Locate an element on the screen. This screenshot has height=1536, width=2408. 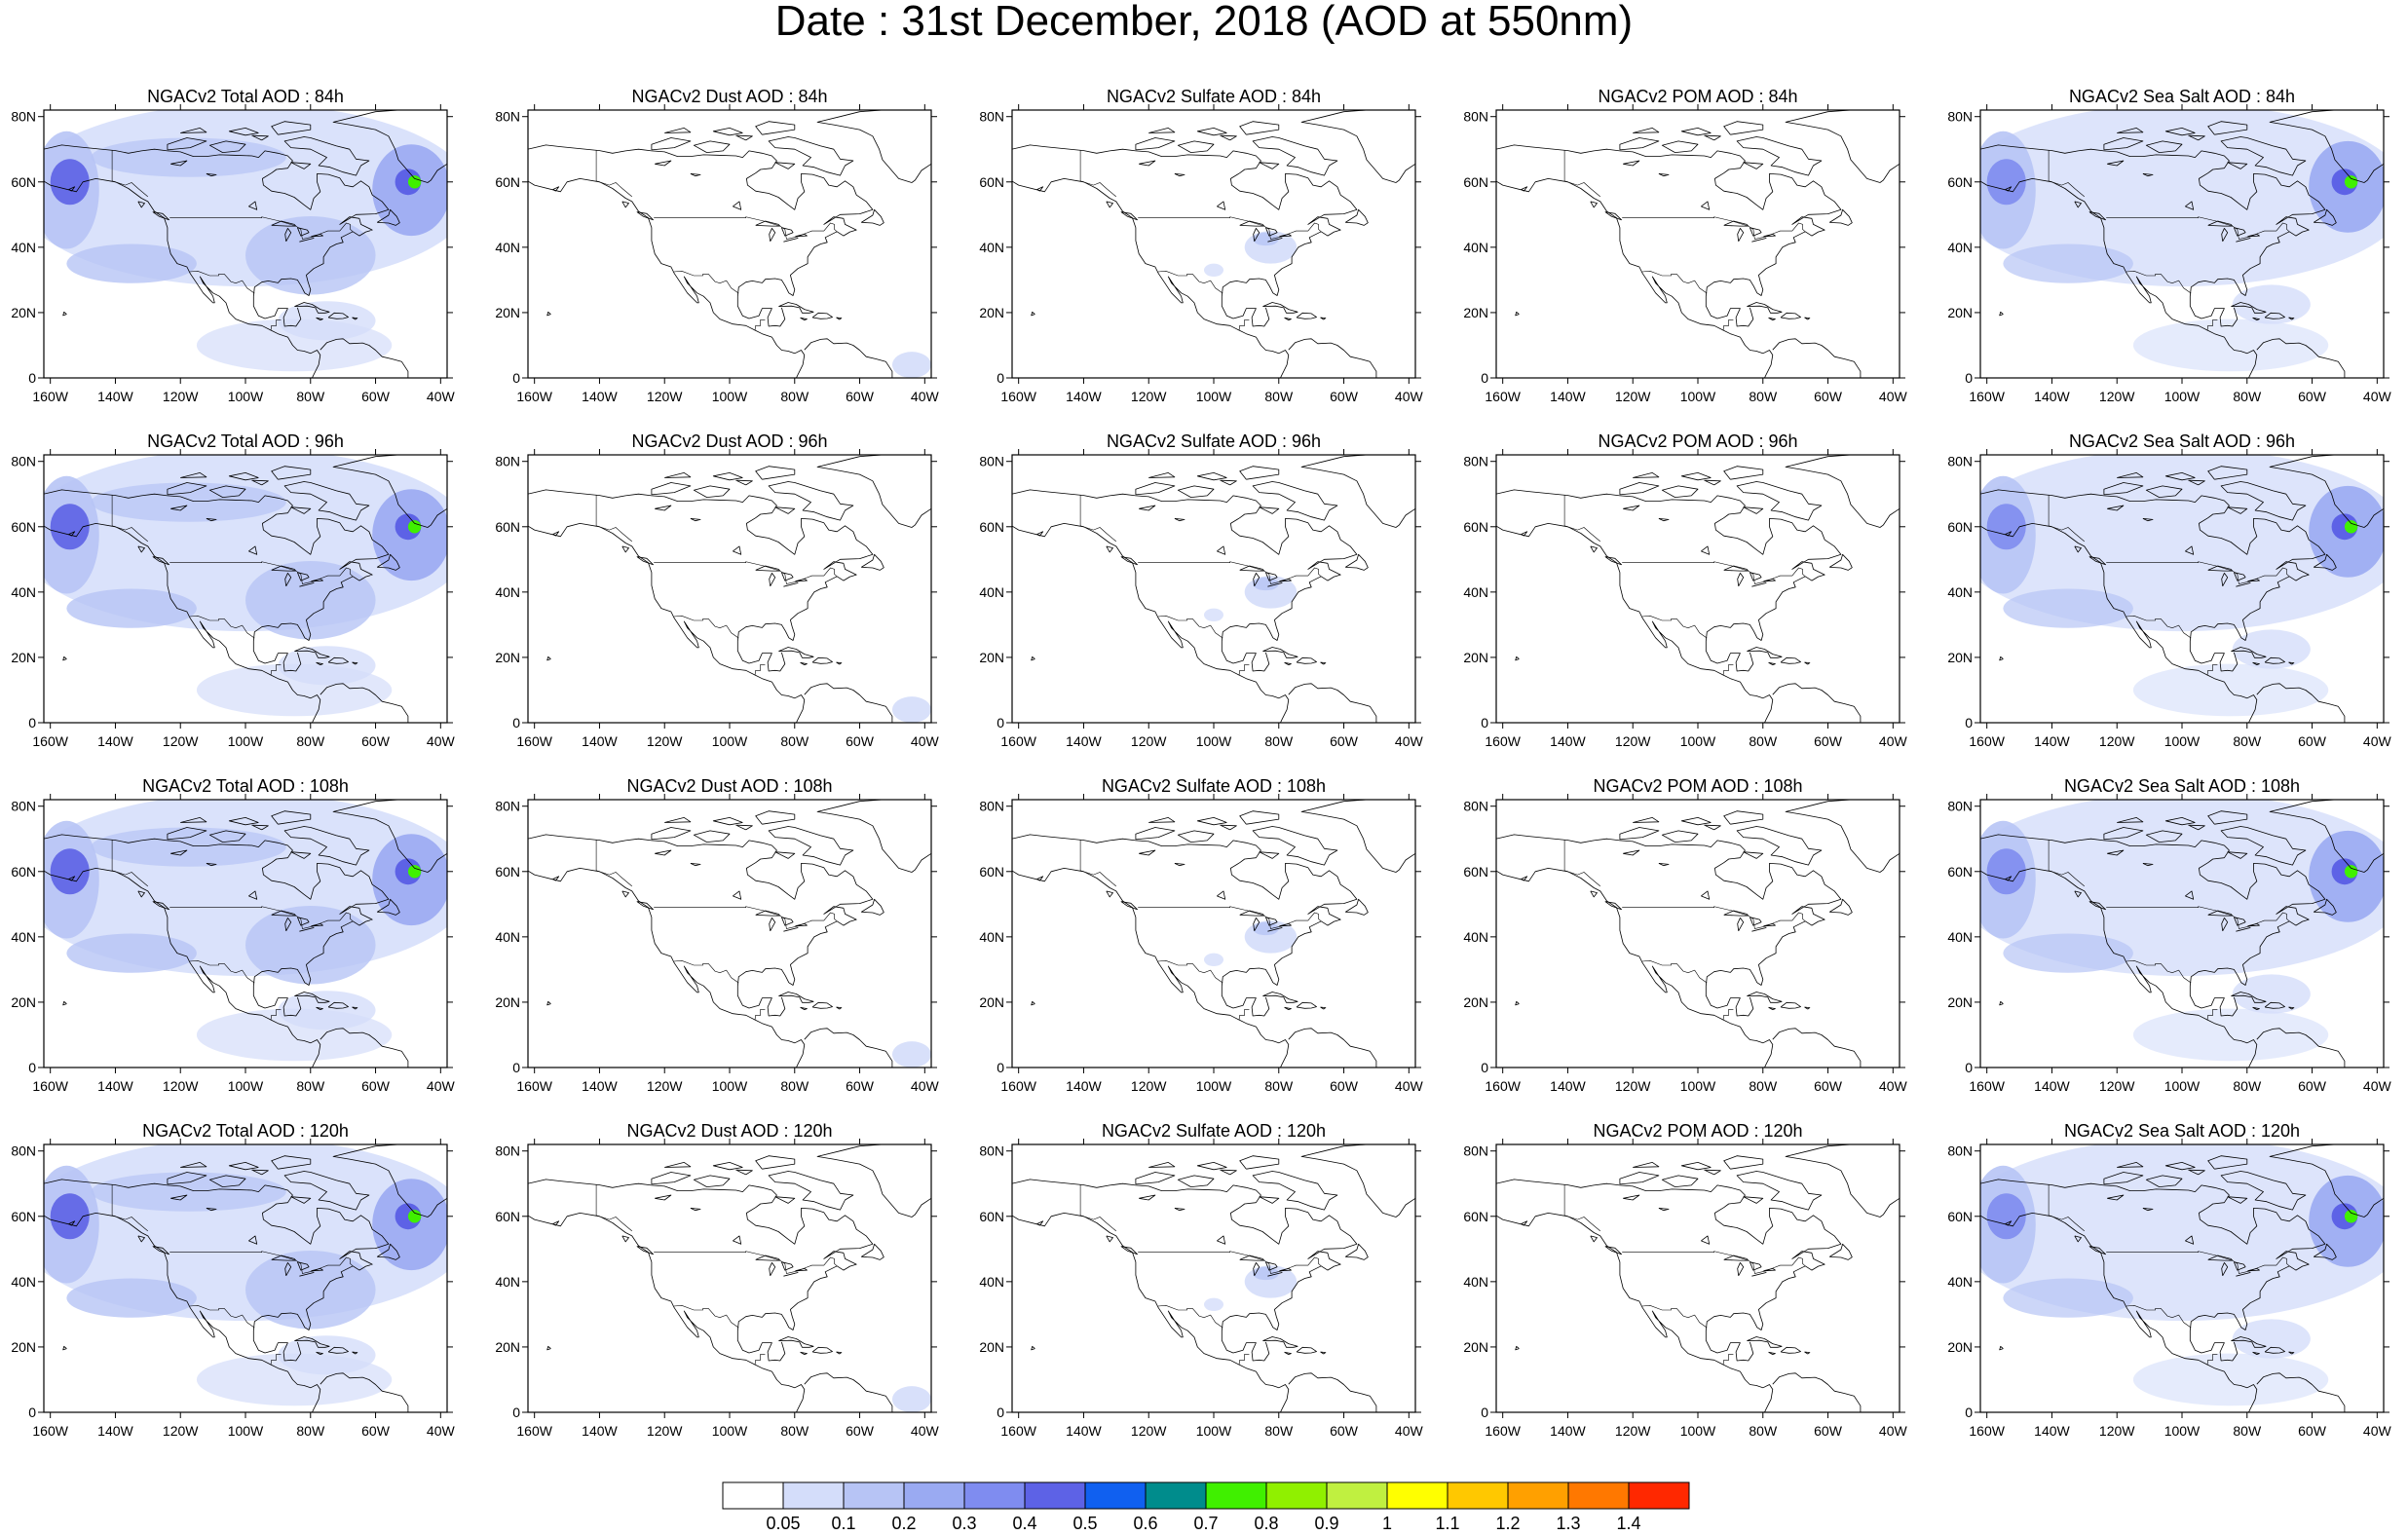
colorbar-label: 1 is located at coordinates (1387, 1522).